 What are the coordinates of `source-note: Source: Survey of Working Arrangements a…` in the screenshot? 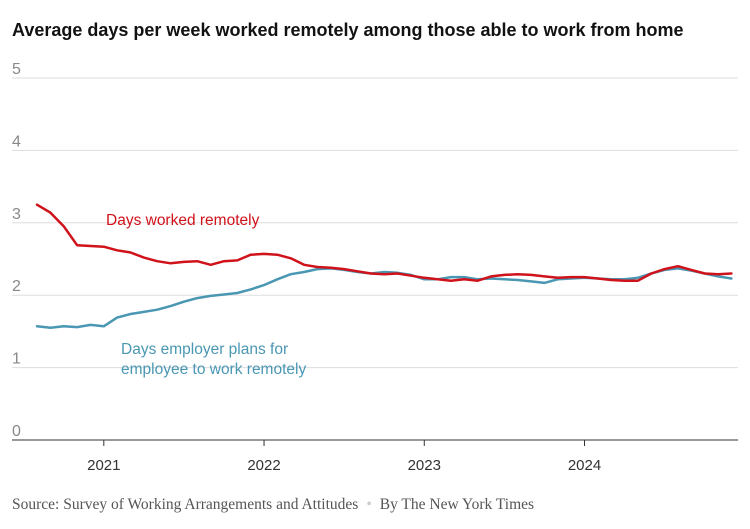 It's located at (185, 504).